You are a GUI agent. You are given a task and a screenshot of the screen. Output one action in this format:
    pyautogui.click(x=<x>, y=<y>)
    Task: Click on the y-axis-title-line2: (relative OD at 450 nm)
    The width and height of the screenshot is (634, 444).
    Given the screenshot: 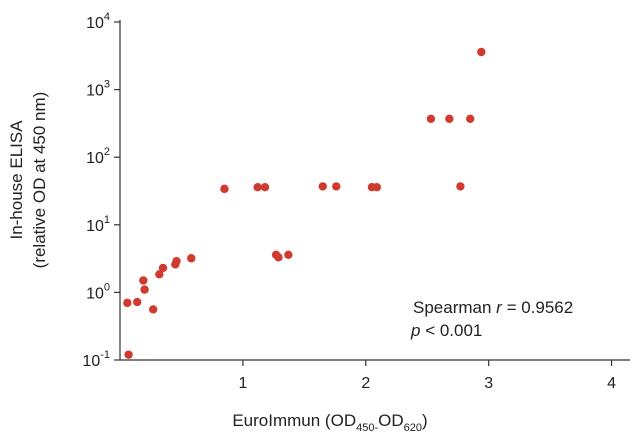 What is the action you would take?
    pyautogui.click(x=39, y=180)
    